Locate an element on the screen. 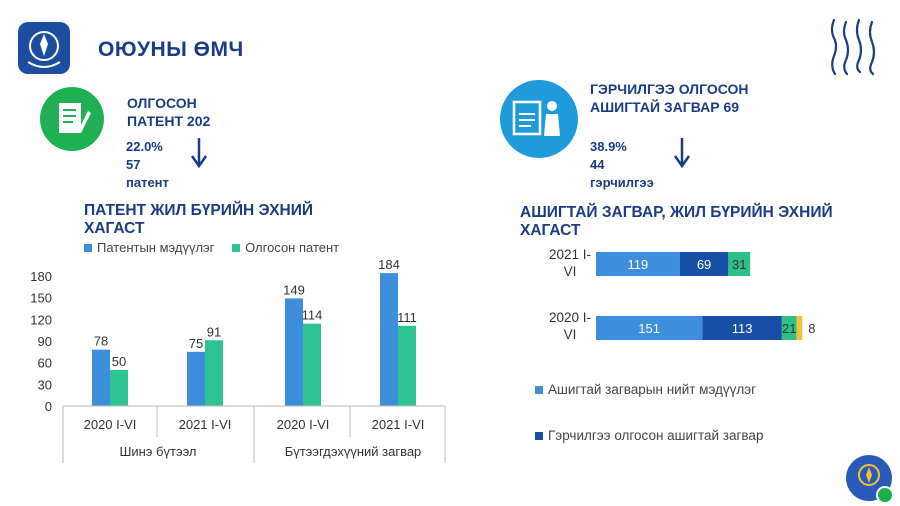 The image size is (900, 506). group-label: Бүтээгдэхүүний загвар is located at coordinates (353, 451).